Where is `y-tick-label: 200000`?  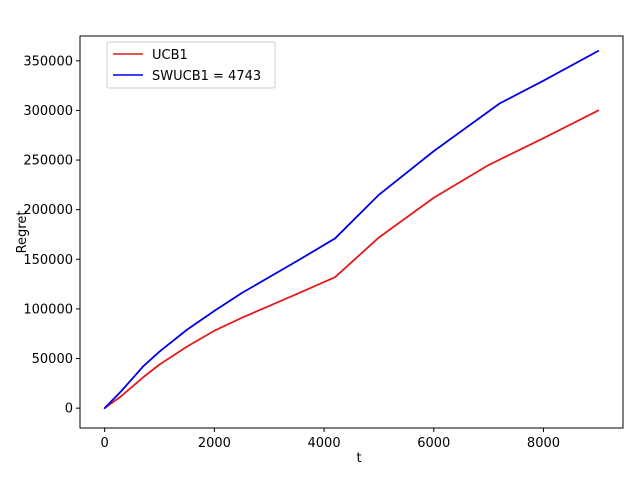 y-tick-label: 200000 is located at coordinates (48, 210).